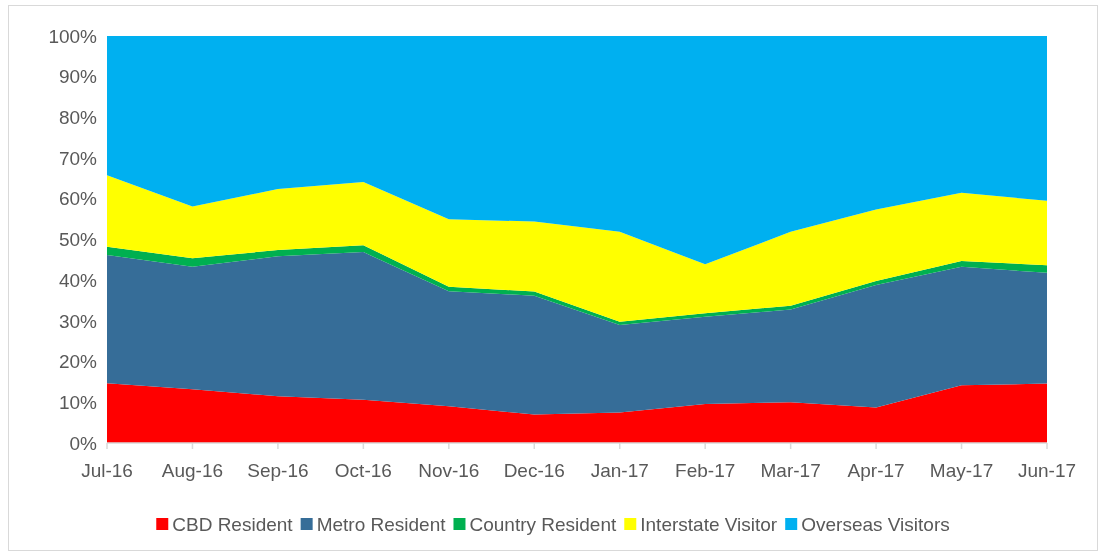 This screenshot has height=560, width=1106. What do you see at coordinates (790, 470) in the screenshot?
I see `x-tick-label: Mar-17` at bounding box center [790, 470].